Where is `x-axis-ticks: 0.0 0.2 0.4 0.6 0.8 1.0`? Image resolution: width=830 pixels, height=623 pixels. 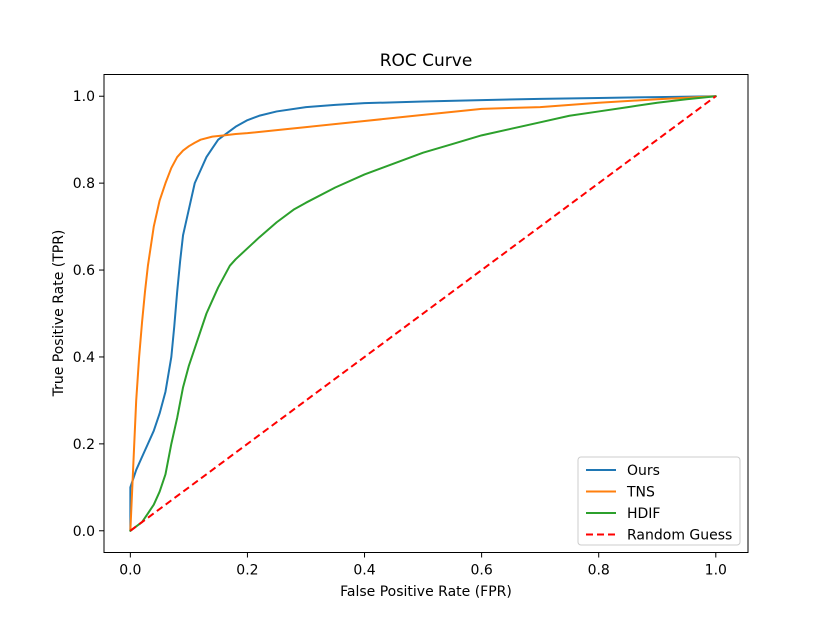 x-axis-ticks: 0.0 0.2 0.4 0.6 0.8 1.0 is located at coordinates (423, 565).